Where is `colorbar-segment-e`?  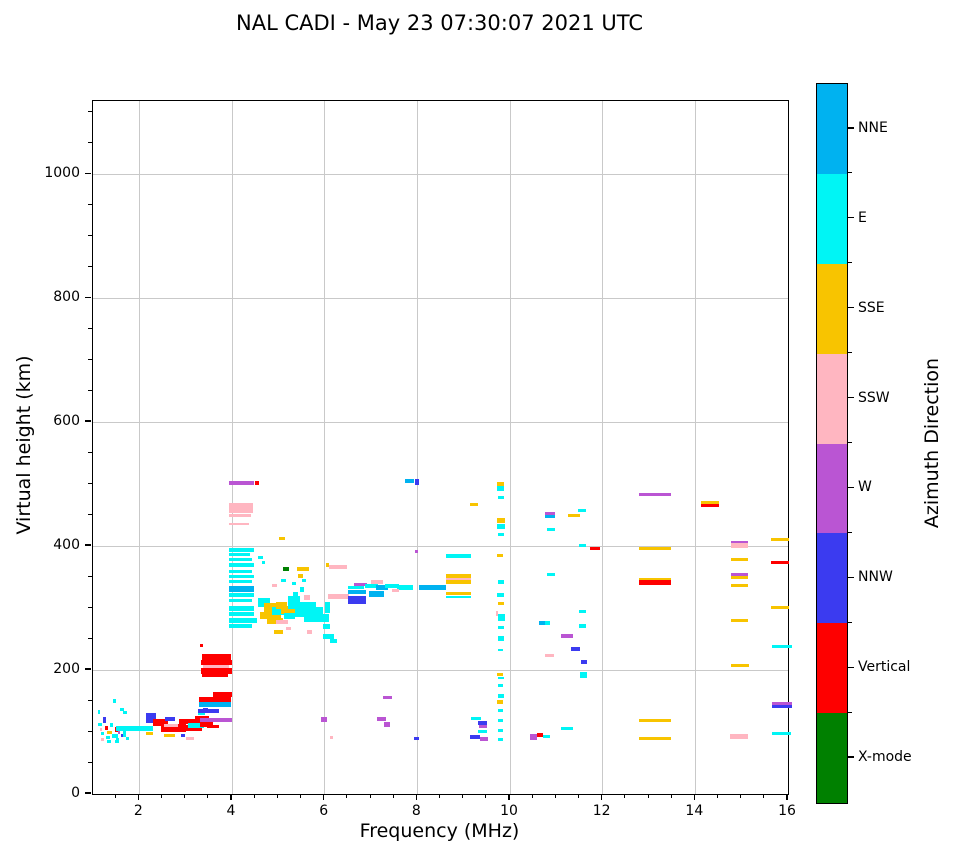 colorbar-segment-e is located at coordinates (832, 218).